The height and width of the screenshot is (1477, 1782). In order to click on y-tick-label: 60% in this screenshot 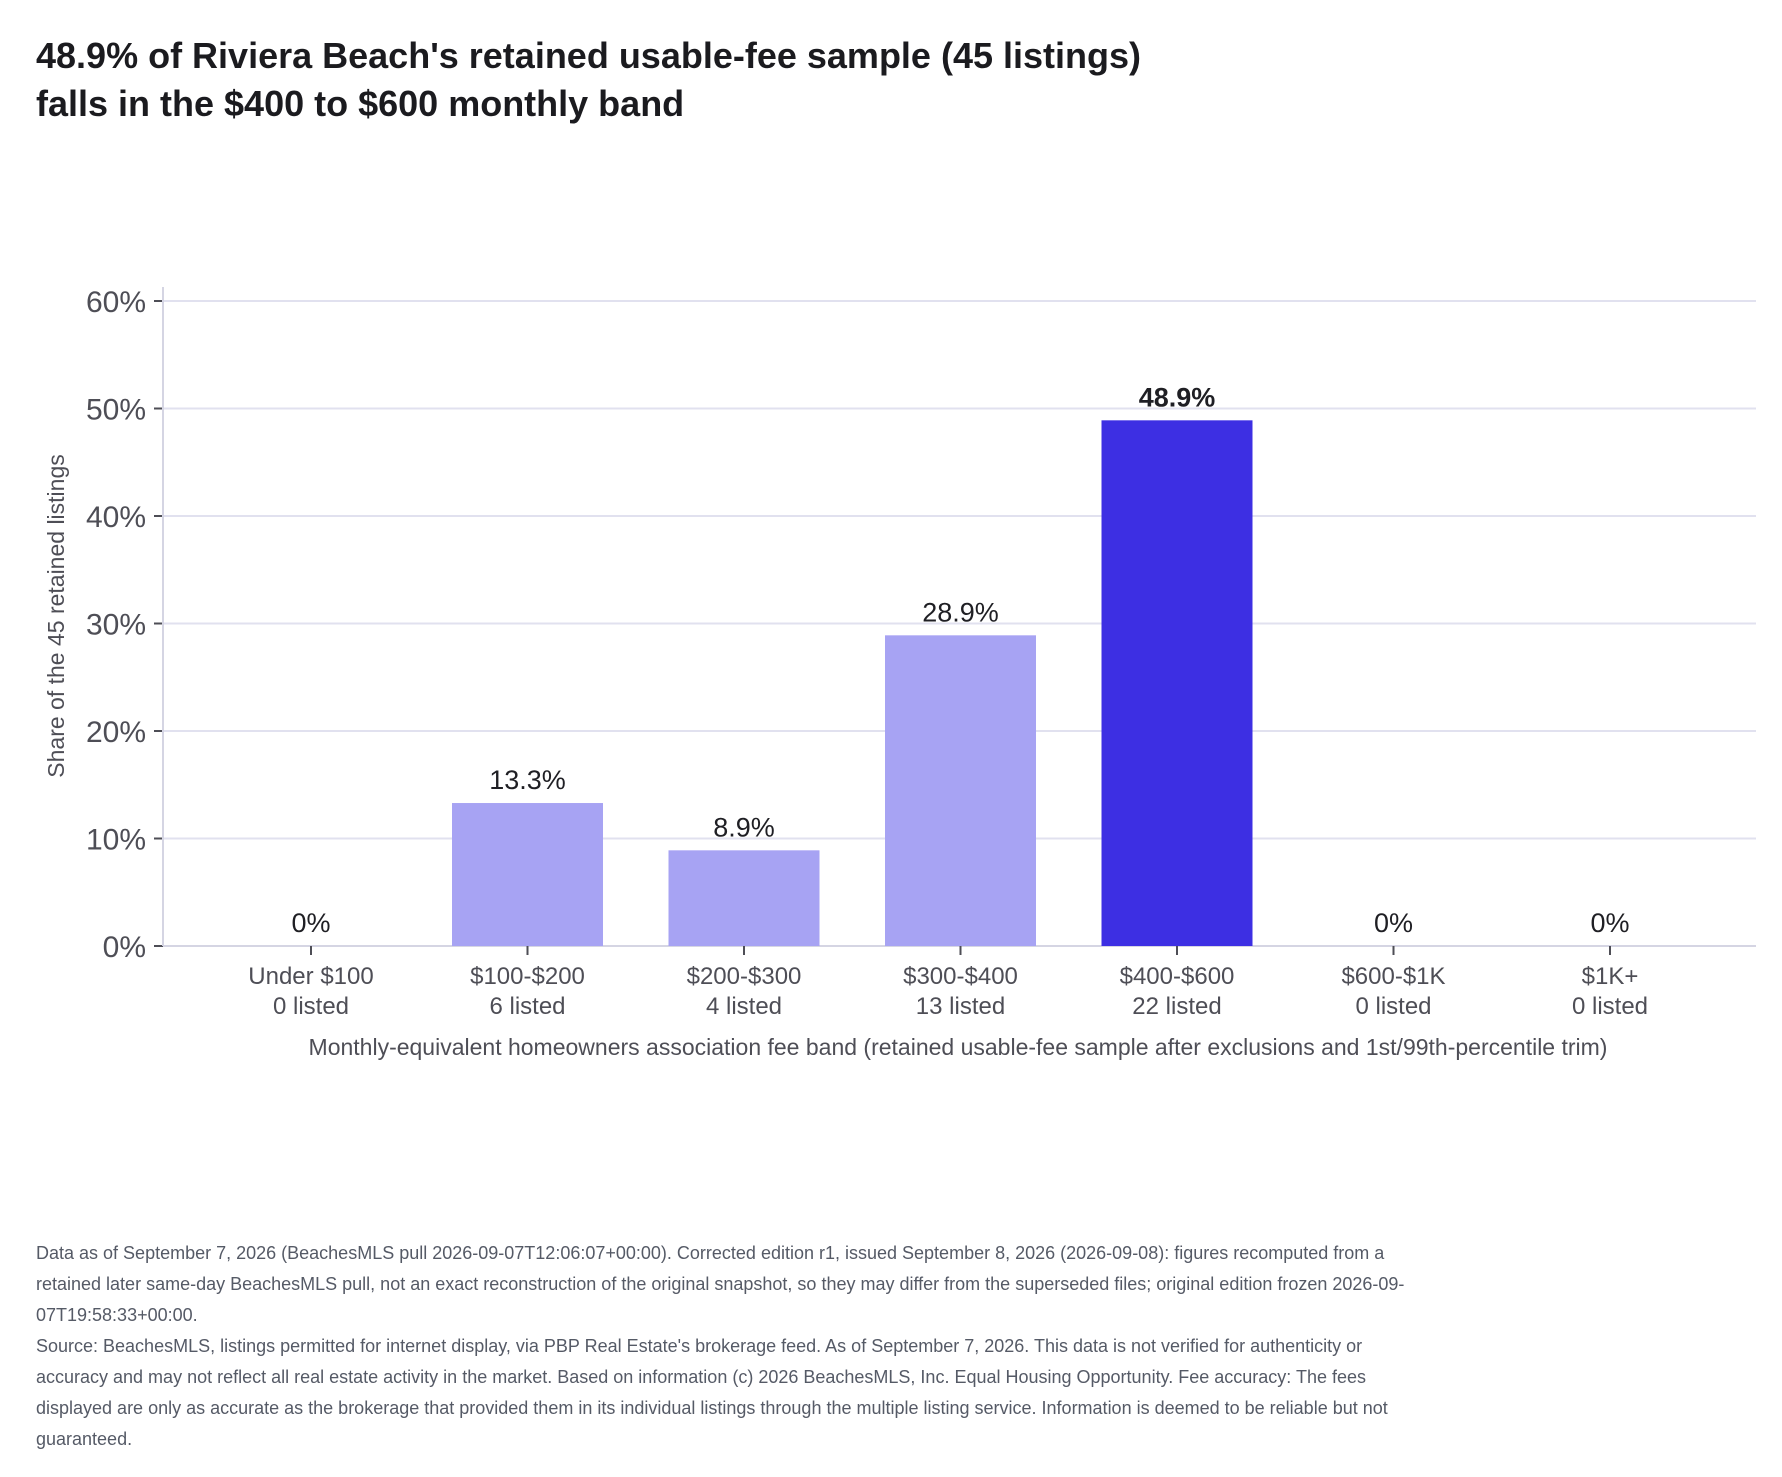, I will do `click(116, 302)`.